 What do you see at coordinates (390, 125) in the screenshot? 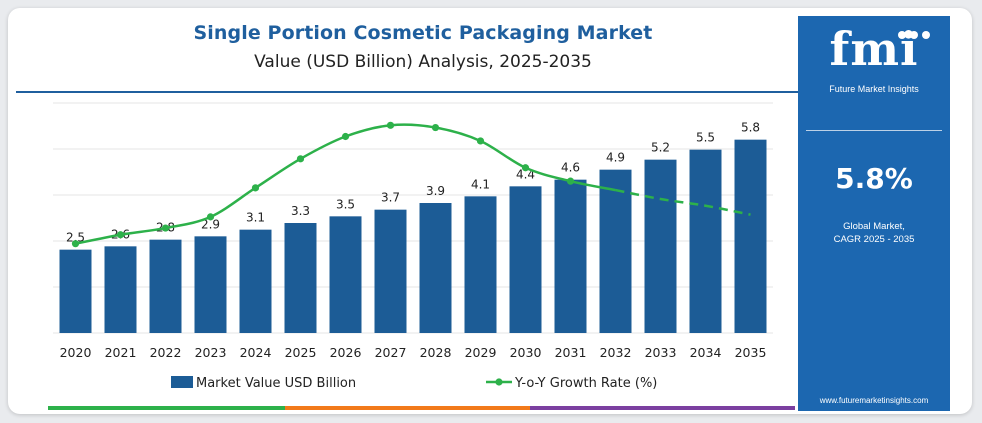
I see `growth-point-2027` at bounding box center [390, 125].